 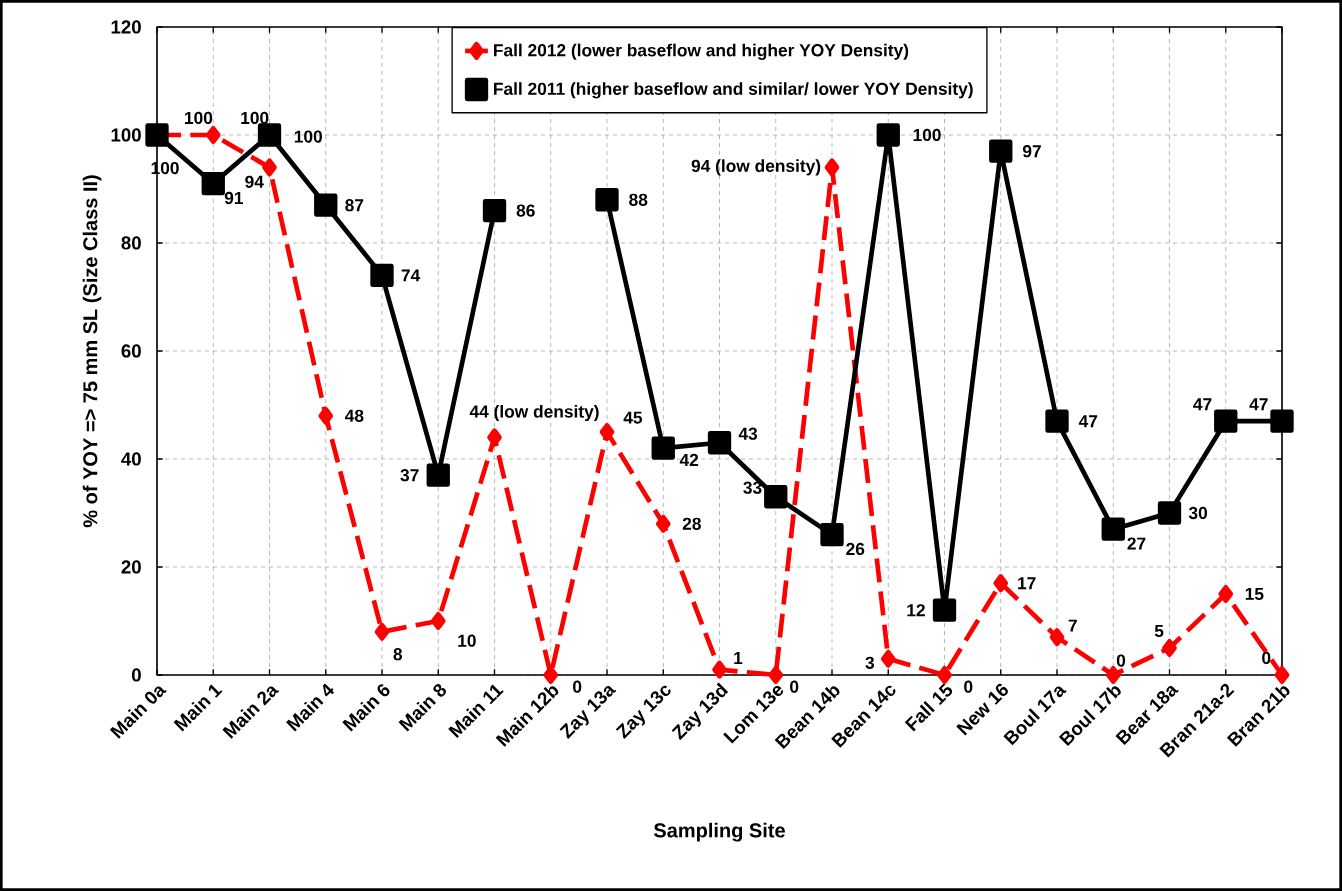 I want to click on y-tick-label: 0, so click(x=136, y=675).